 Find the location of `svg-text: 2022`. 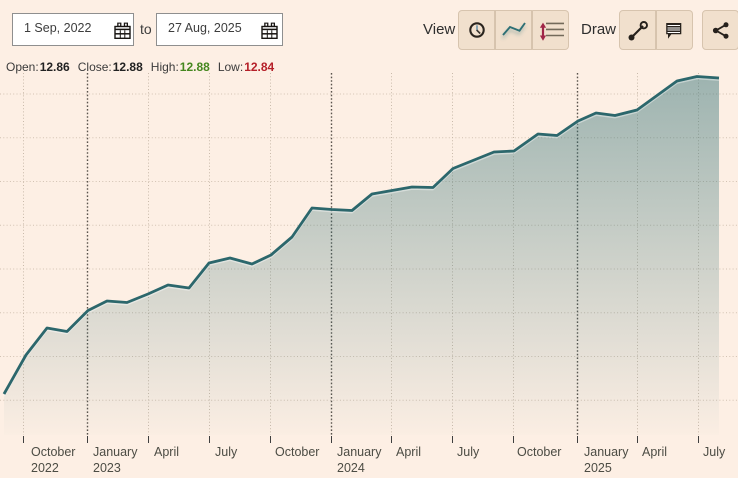

svg-text: 2022 is located at coordinates (45, 468).